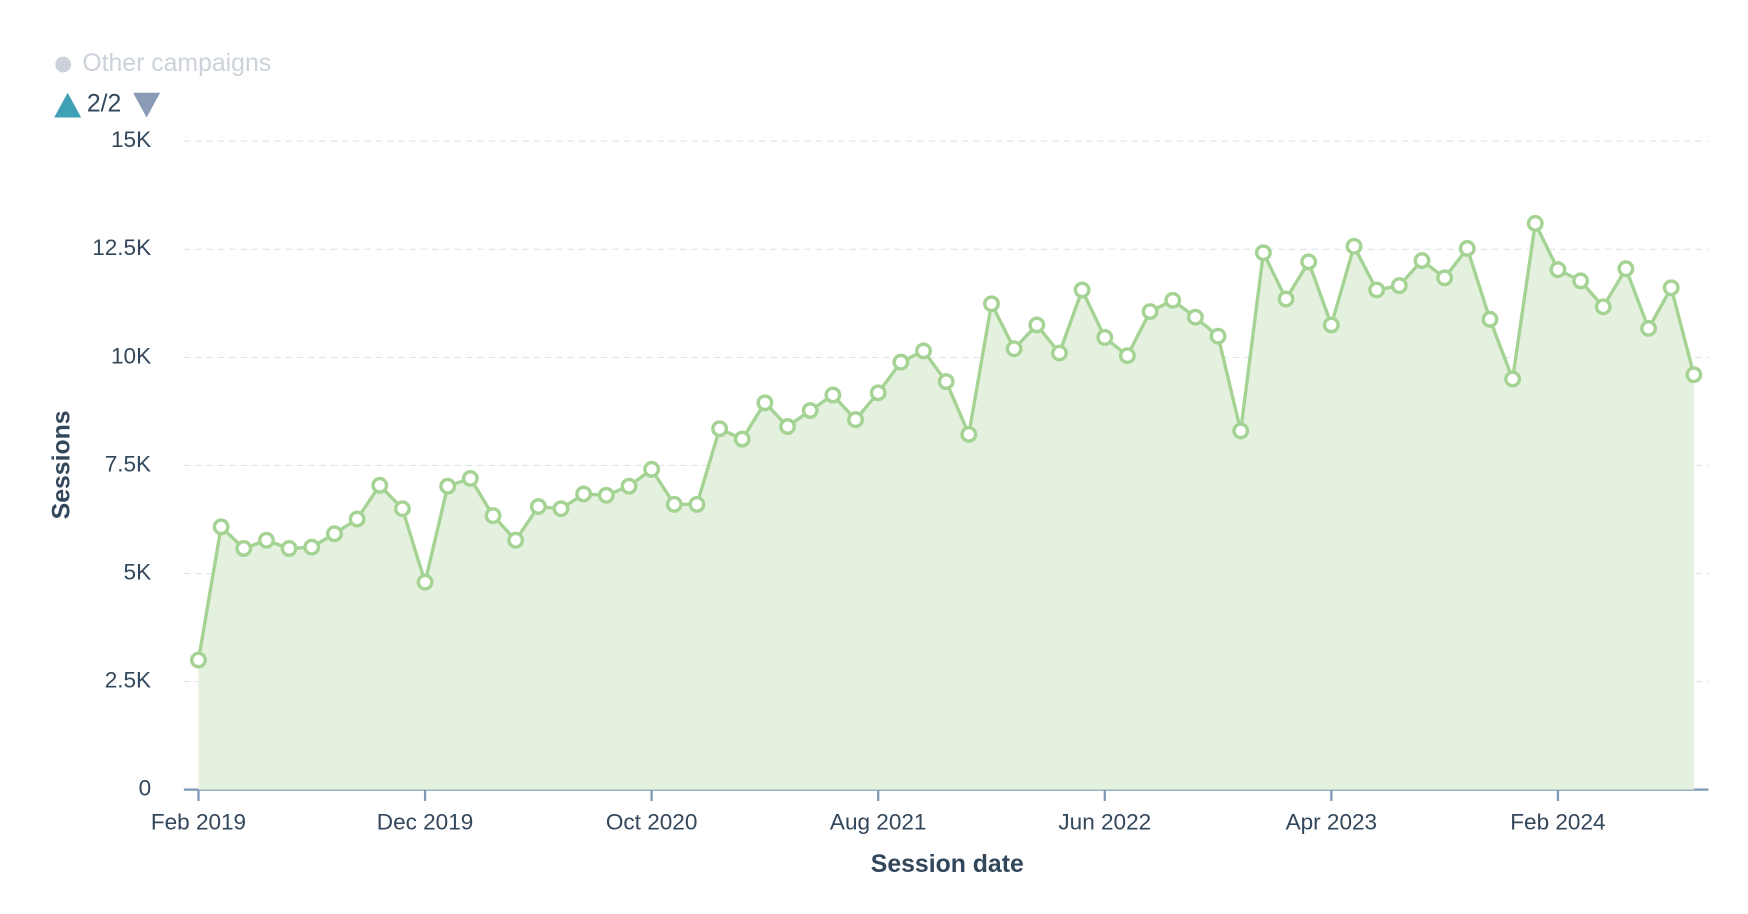 This screenshot has width=1748, height=914. What do you see at coordinates (162, 84) in the screenshot?
I see `legend: Other campaigns 2/2` at bounding box center [162, 84].